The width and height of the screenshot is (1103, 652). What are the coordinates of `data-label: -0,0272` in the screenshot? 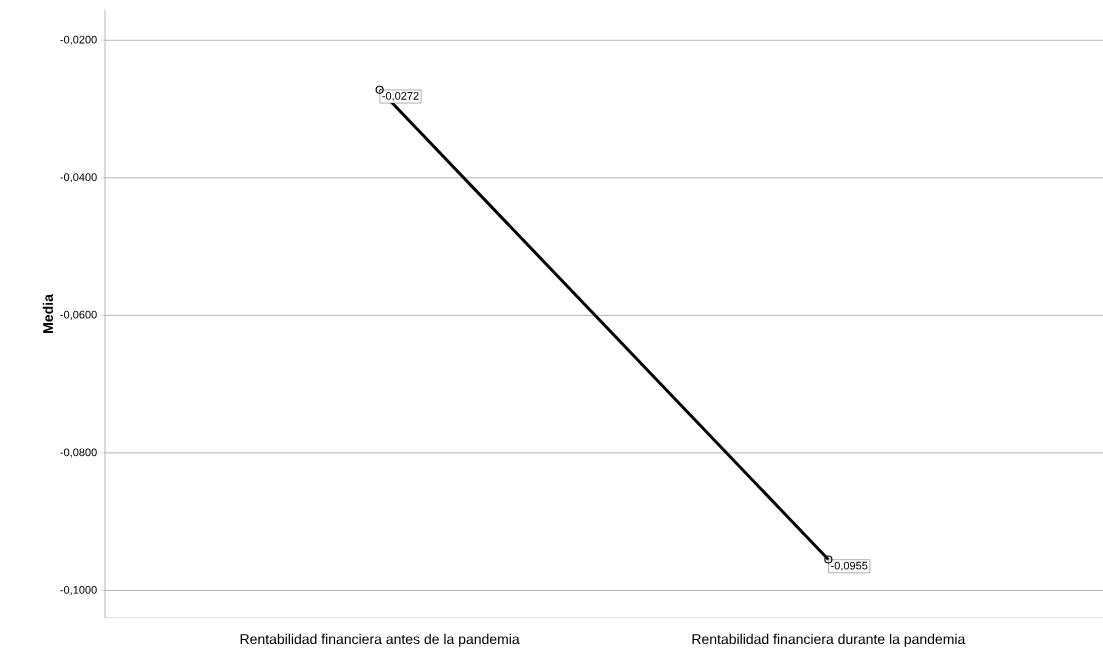 It's located at (400, 96).